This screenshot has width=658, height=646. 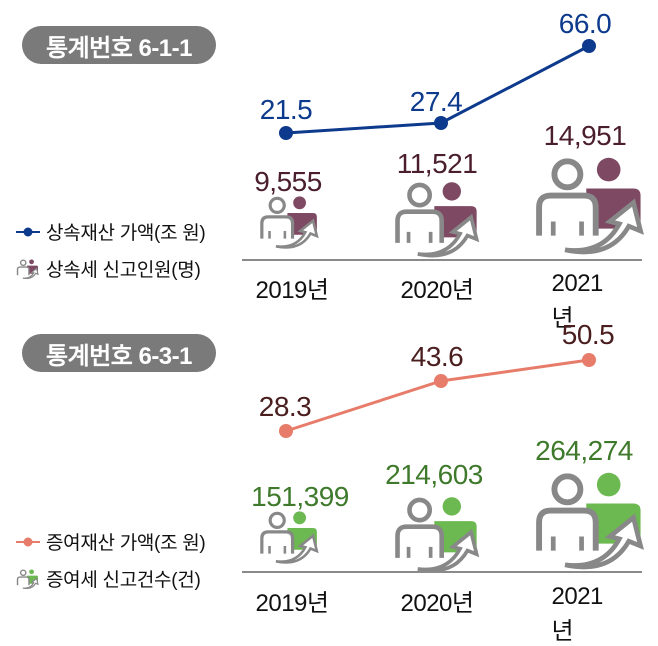 What do you see at coordinates (126, 543) in the screenshot?
I see `legend-line-label: 증여재산 가액(조 원)` at bounding box center [126, 543].